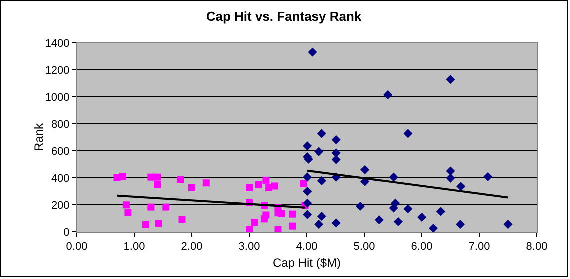 Image resolution: width=570 pixels, height=279 pixels. I want to click on y-tick-label: 1000, so click(57, 98).